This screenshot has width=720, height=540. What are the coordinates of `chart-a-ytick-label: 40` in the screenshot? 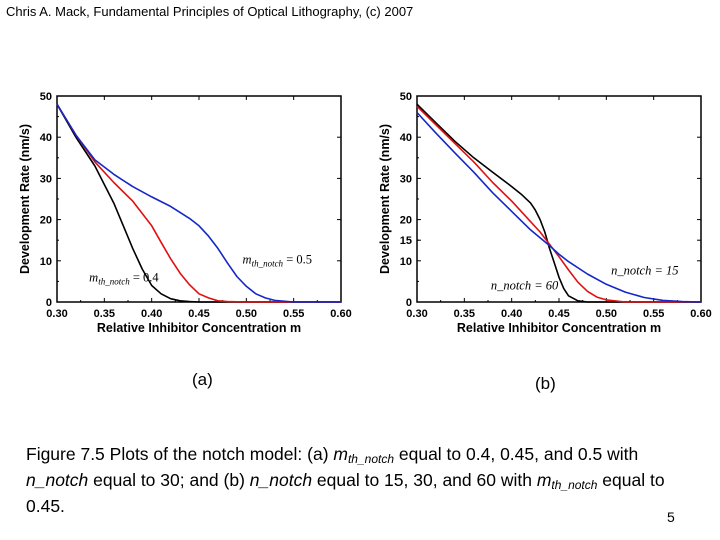 It's located at (46, 138).